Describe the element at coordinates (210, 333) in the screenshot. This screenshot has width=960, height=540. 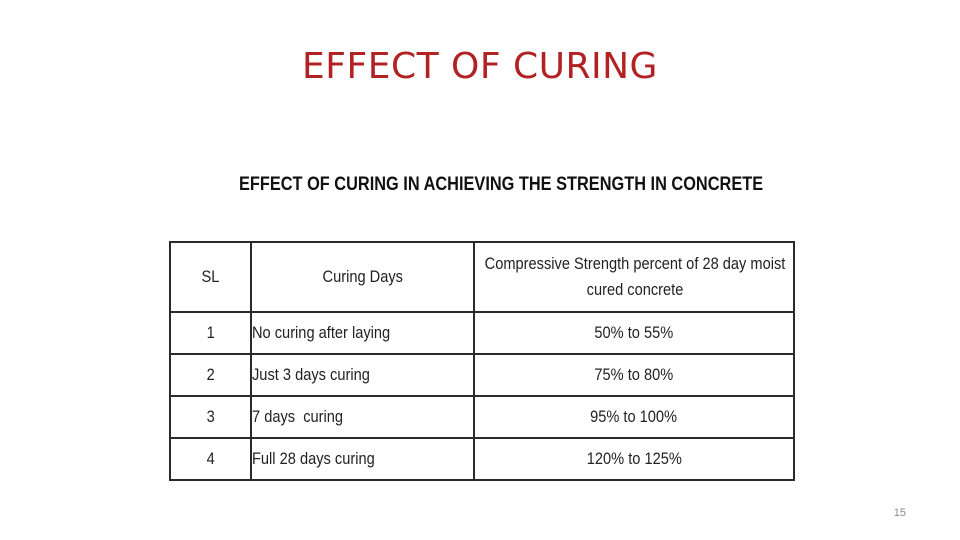
I see `row-sl: 1` at that location.